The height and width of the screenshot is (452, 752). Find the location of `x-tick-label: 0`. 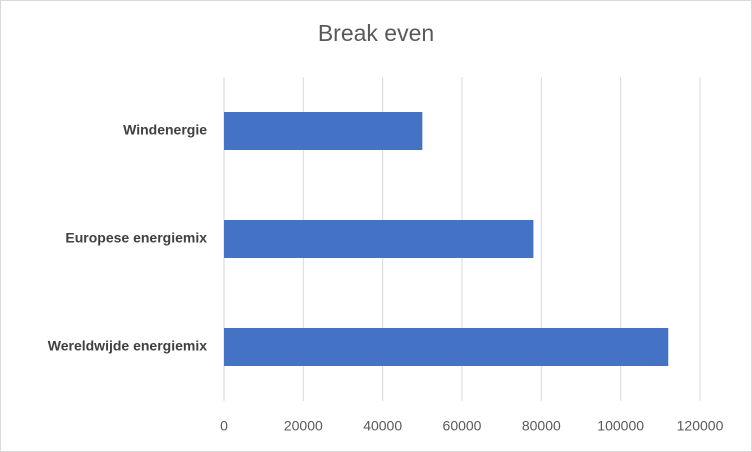

x-tick-label: 0 is located at coordinates (224, 426).